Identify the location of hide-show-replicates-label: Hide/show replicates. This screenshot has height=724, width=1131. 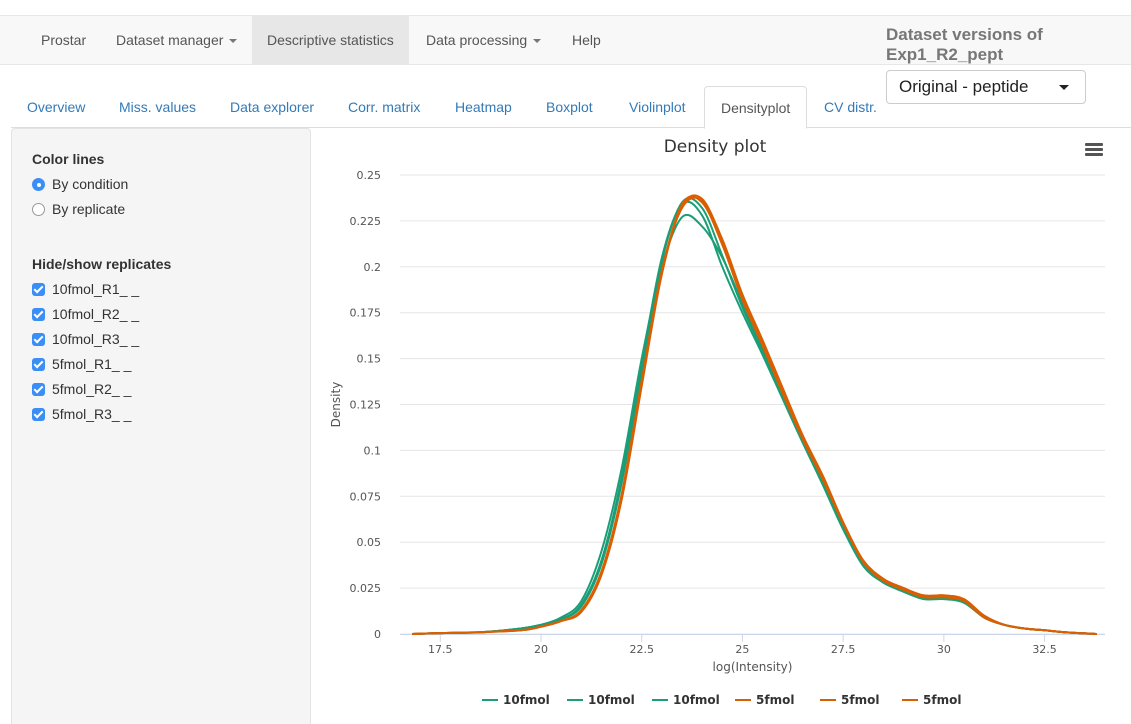
(102, 264).